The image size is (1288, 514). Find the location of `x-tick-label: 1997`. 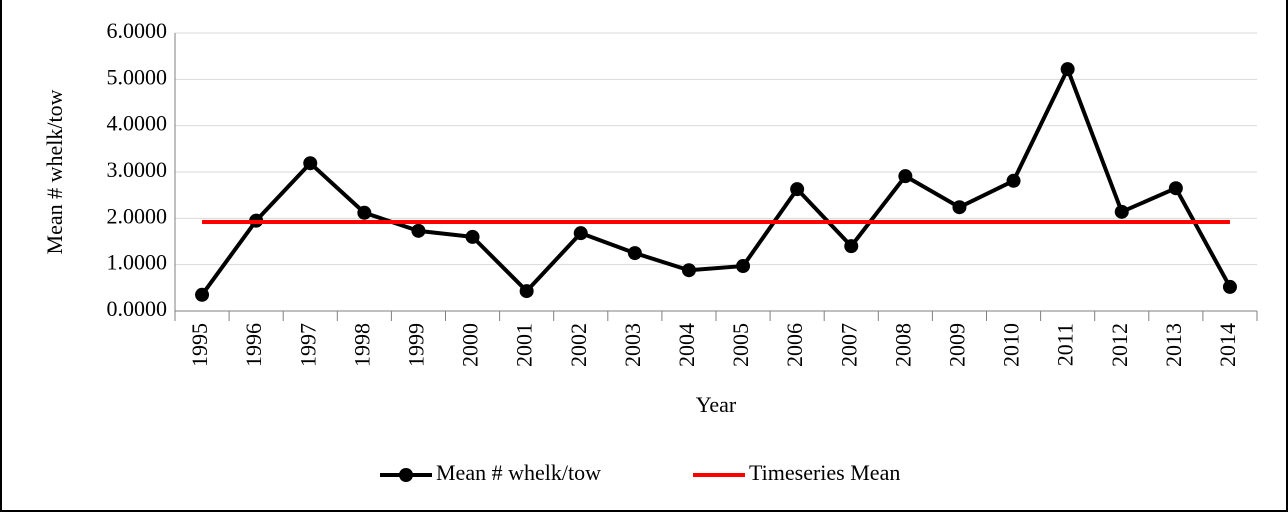

x-tick-label: 1997 is located at coordinates (307, 345).